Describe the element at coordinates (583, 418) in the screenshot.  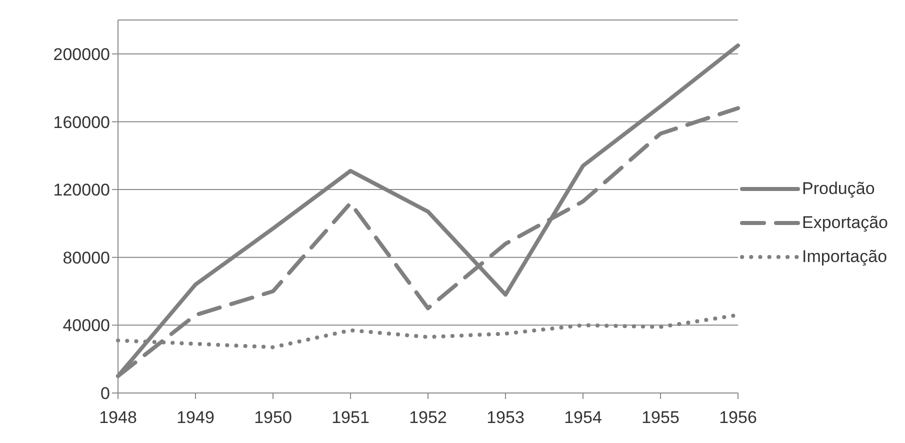
I see `x-tick-label: 1954` at that location.